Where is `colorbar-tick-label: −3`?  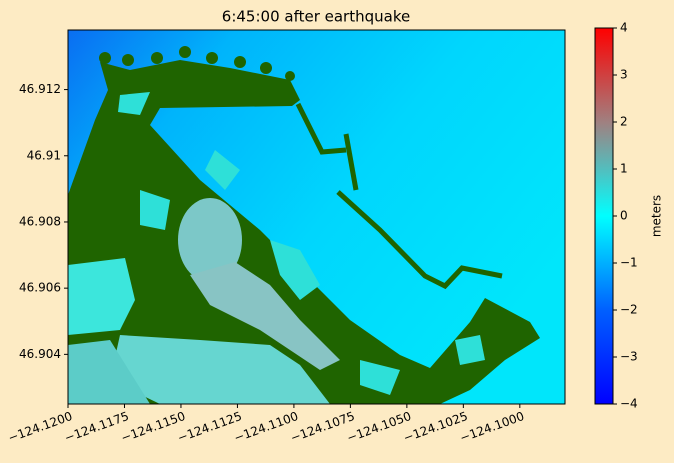
colorbar-tick-label: −3 is located at coordinates (629, 357).